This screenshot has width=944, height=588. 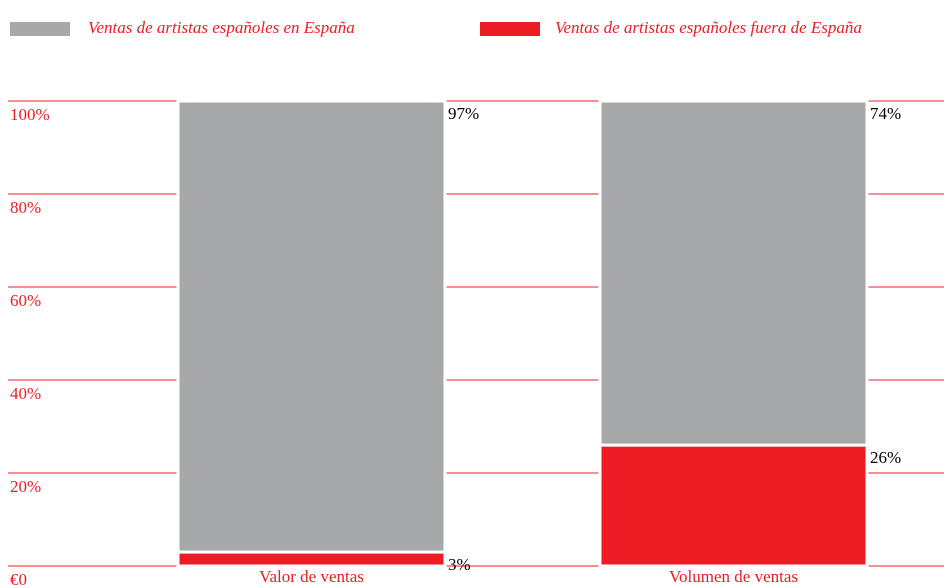 What do you see at coordinates (30, 114) in the screenshot?
I see `y-tick-label: 100%` at bounding box center [30, 114].